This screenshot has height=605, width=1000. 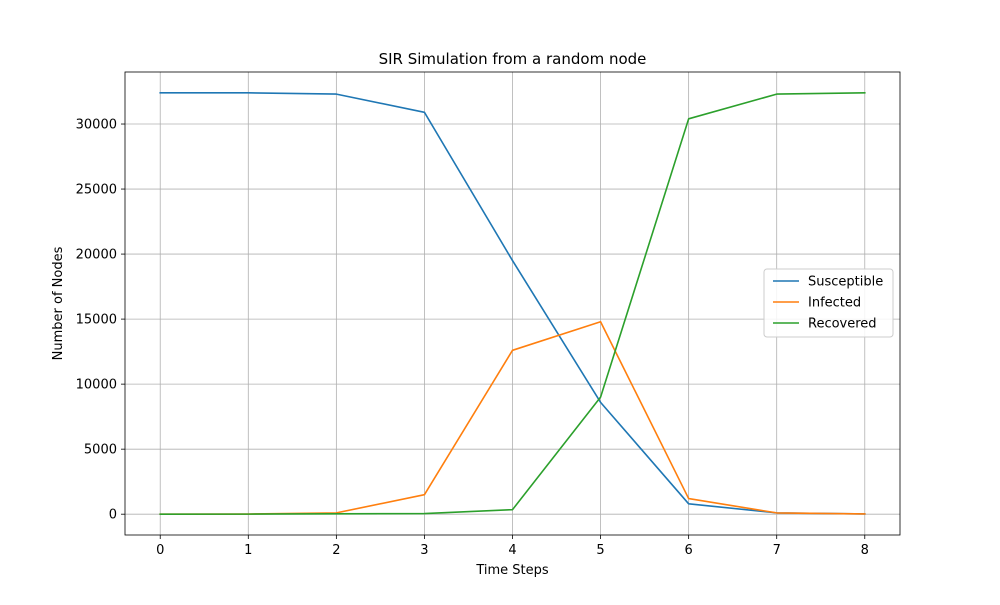 What do you see at coordinates (160, 550) in the screenshot?
I see `x-tick-label: 0` at bounding box center [160, 550].